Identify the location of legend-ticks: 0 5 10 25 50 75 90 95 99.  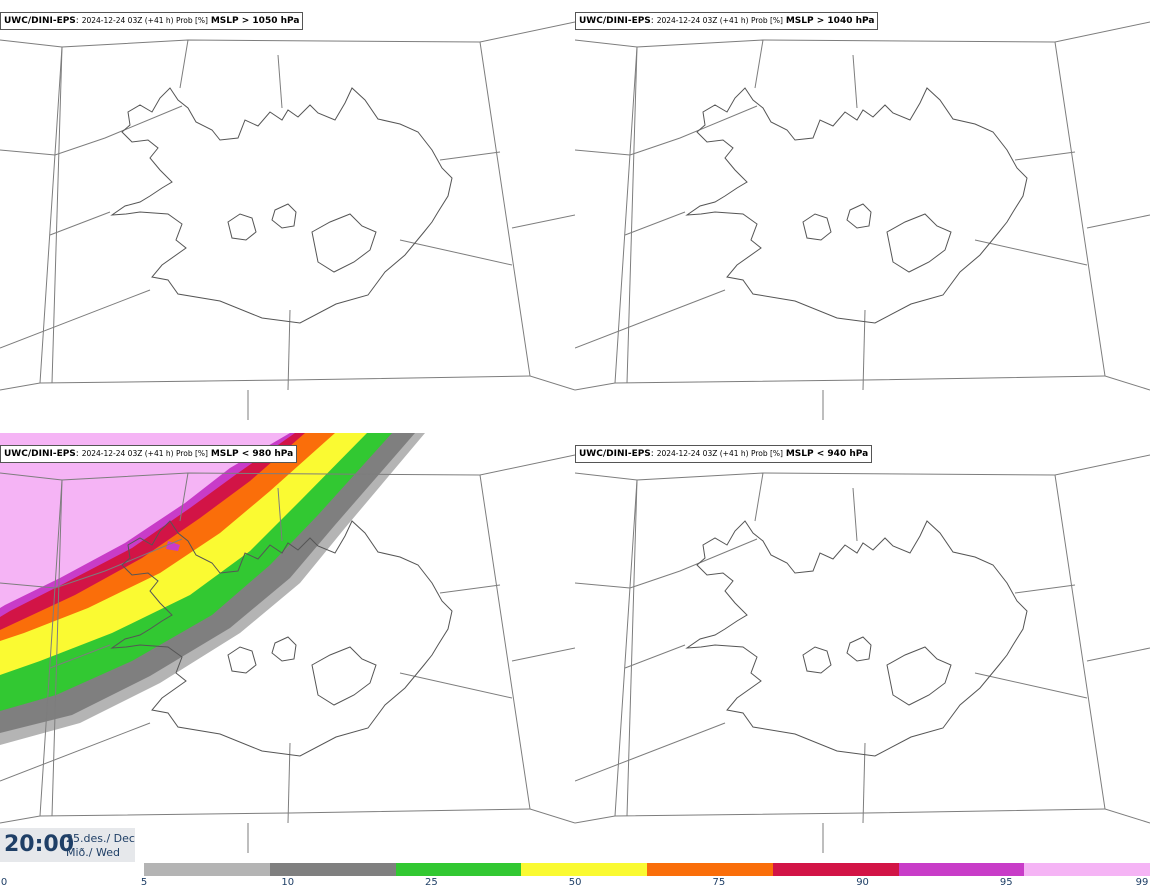
(575, 884).